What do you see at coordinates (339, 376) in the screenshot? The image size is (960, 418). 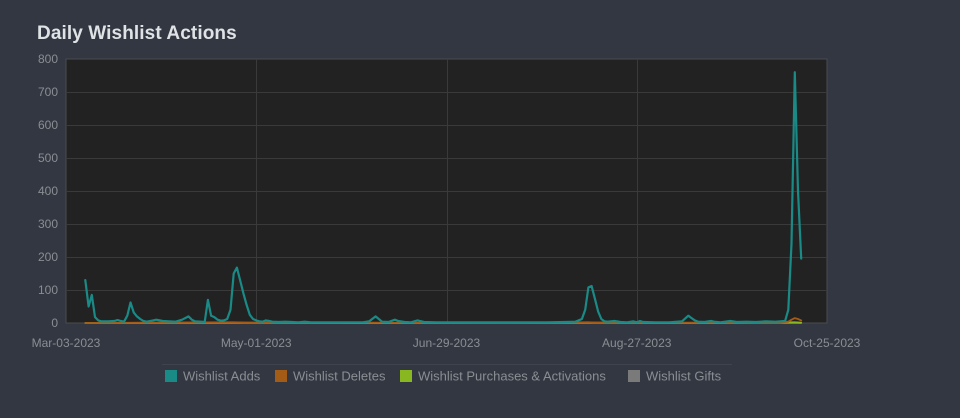 I see `legend-label: Wishlist Deletes` at bounding box center [339, 376].